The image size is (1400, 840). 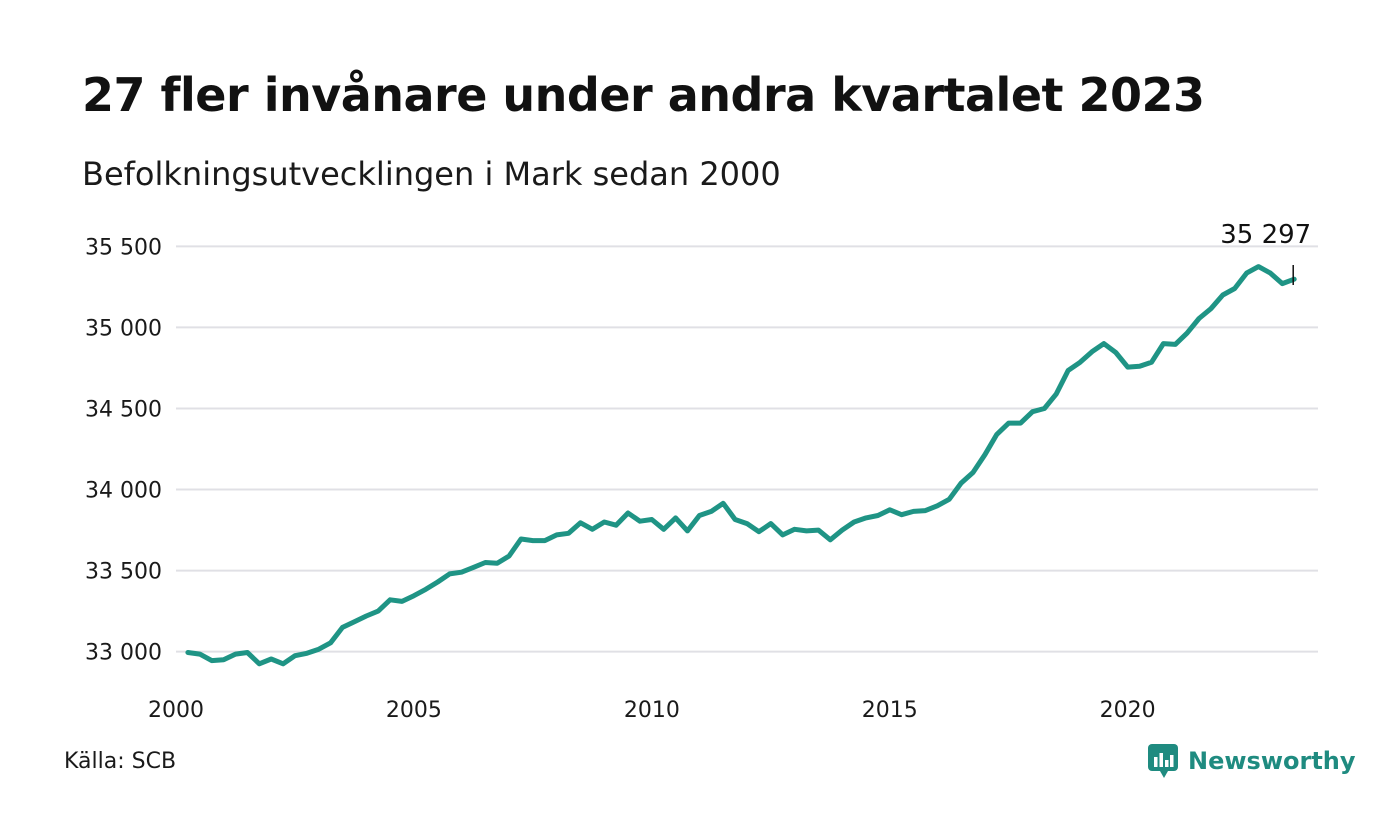 What do you see at coordinates (1163, 761) in the screenshot?
I see `newsworthy-logo-icon` at bounding box center [1163, 761].